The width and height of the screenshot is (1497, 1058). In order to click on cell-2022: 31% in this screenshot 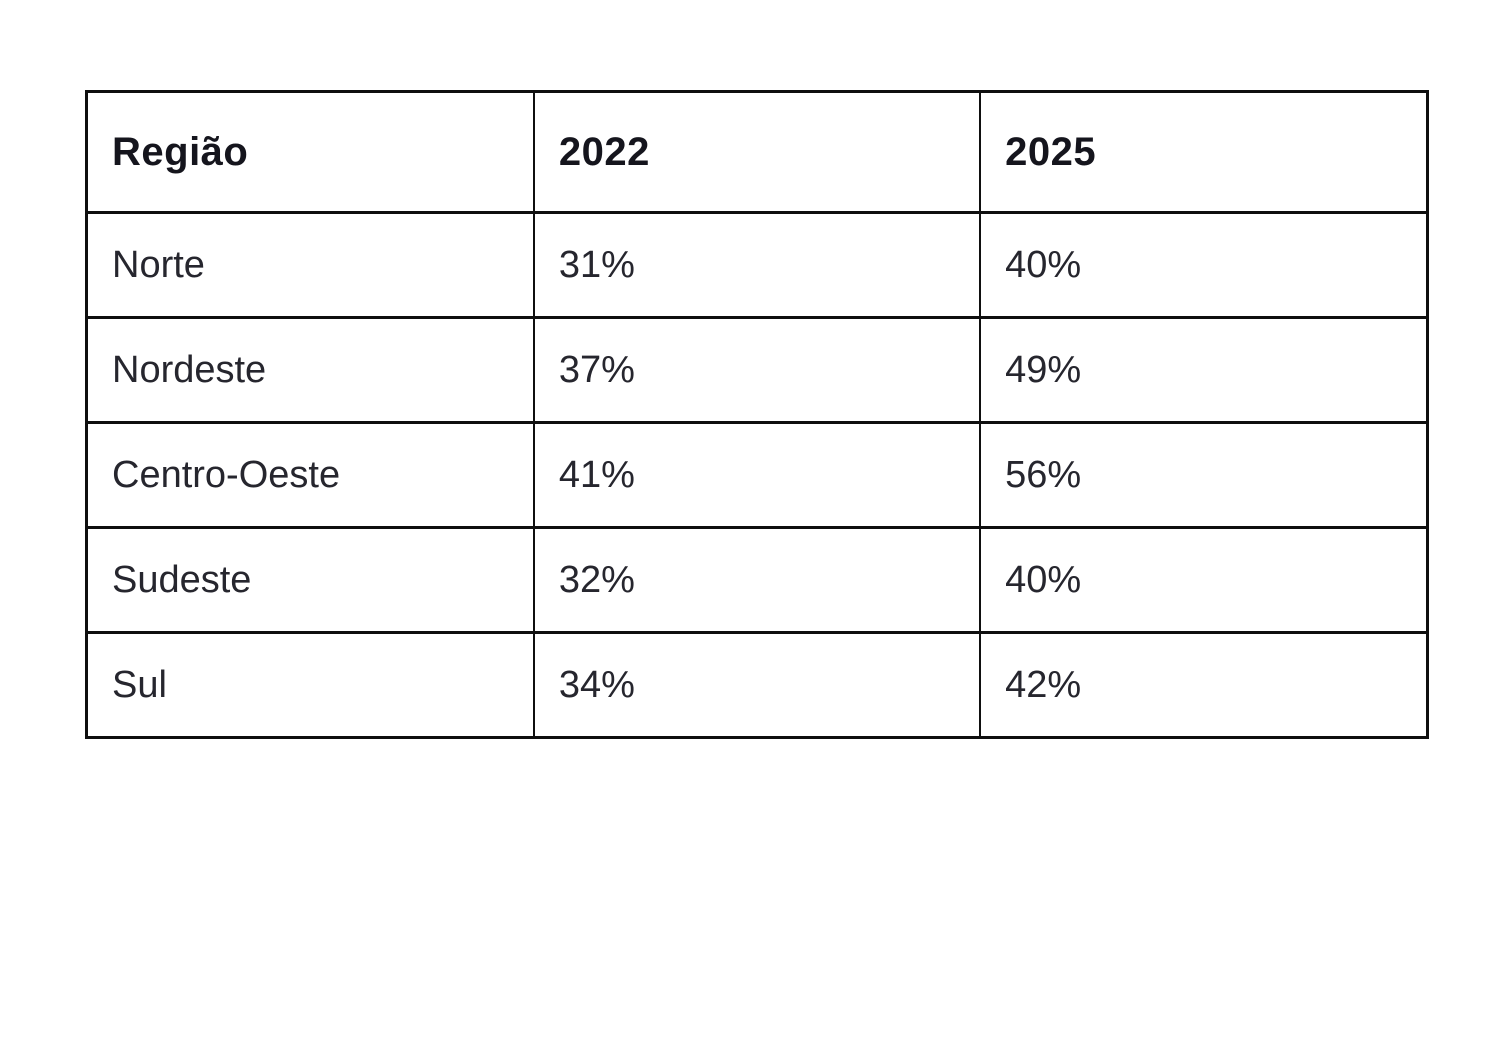, I will do `click(757, 265)`.